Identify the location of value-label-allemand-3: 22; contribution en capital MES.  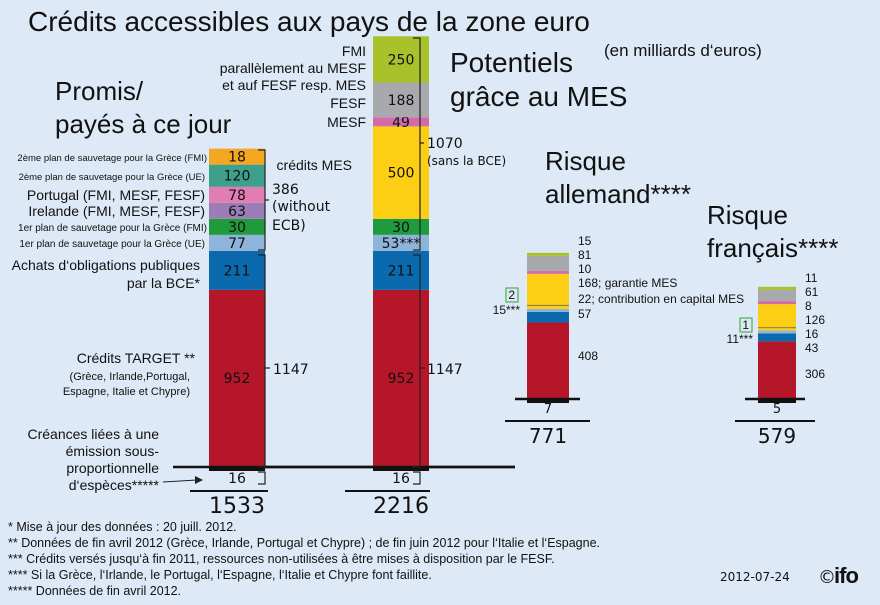
(661, 299).